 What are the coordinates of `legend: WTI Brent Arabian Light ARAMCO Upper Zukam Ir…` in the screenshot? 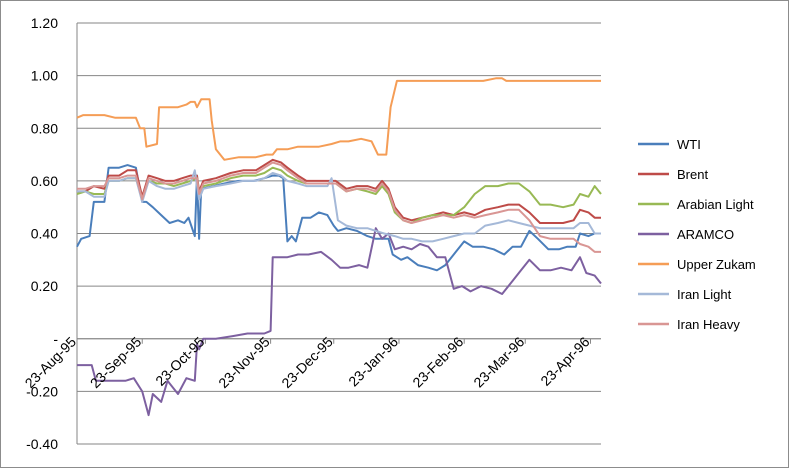 It's located at (697, 234).